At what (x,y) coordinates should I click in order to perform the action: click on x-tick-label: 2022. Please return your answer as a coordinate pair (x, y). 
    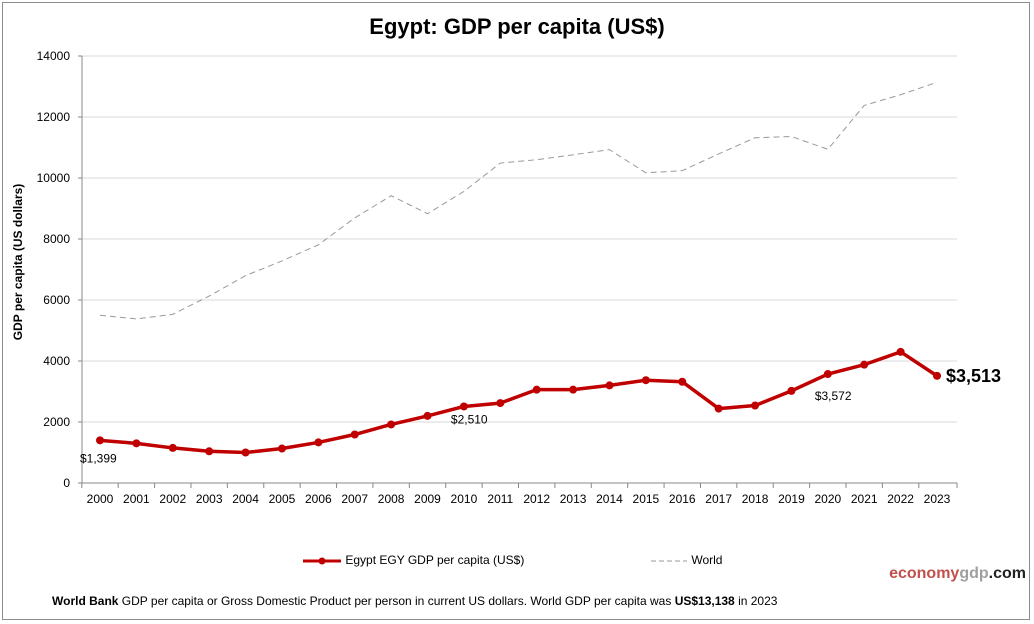
    Looking at the image, I should click on (900, 499).